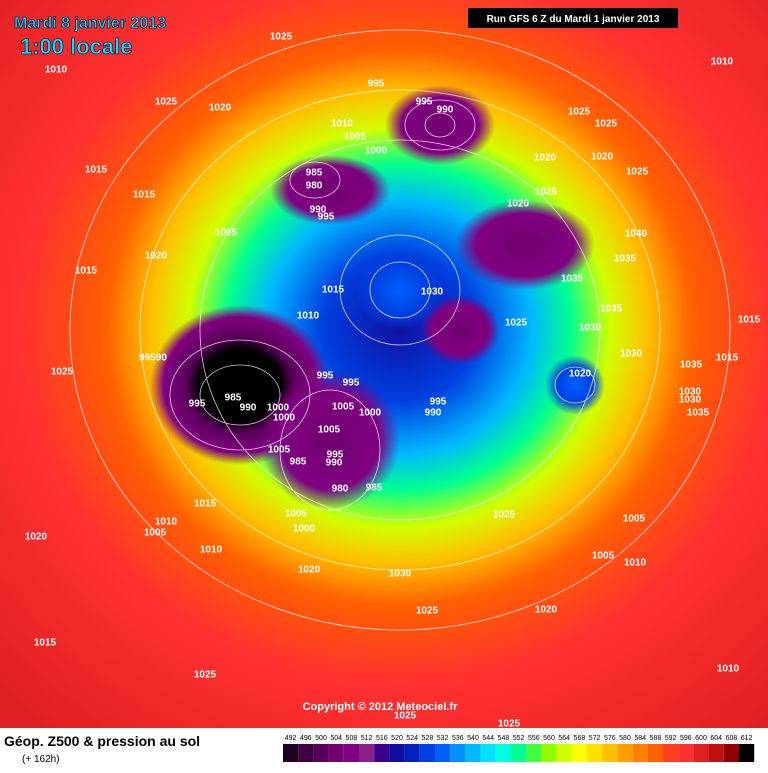  What do you see at coordinates (488, 738) in the screenshot?
I see `colorbar-label: 544` at bounding box center [488, 738].